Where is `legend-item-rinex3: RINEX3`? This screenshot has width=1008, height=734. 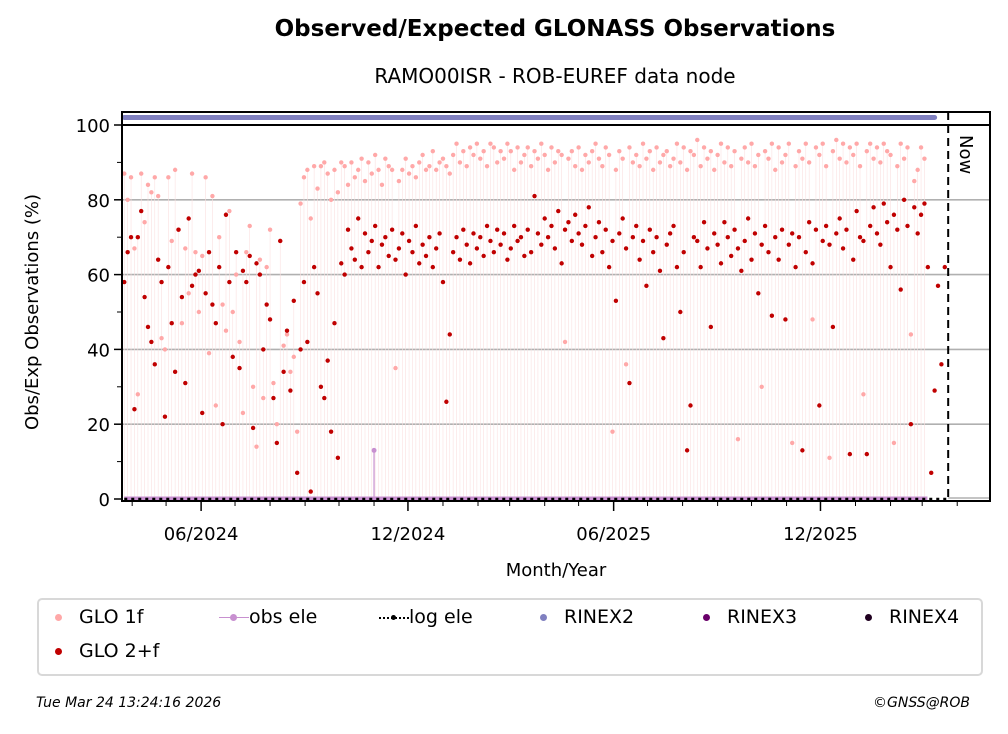 legend-item-rinex3: RINEX3 is located at coordinates (747, 617).